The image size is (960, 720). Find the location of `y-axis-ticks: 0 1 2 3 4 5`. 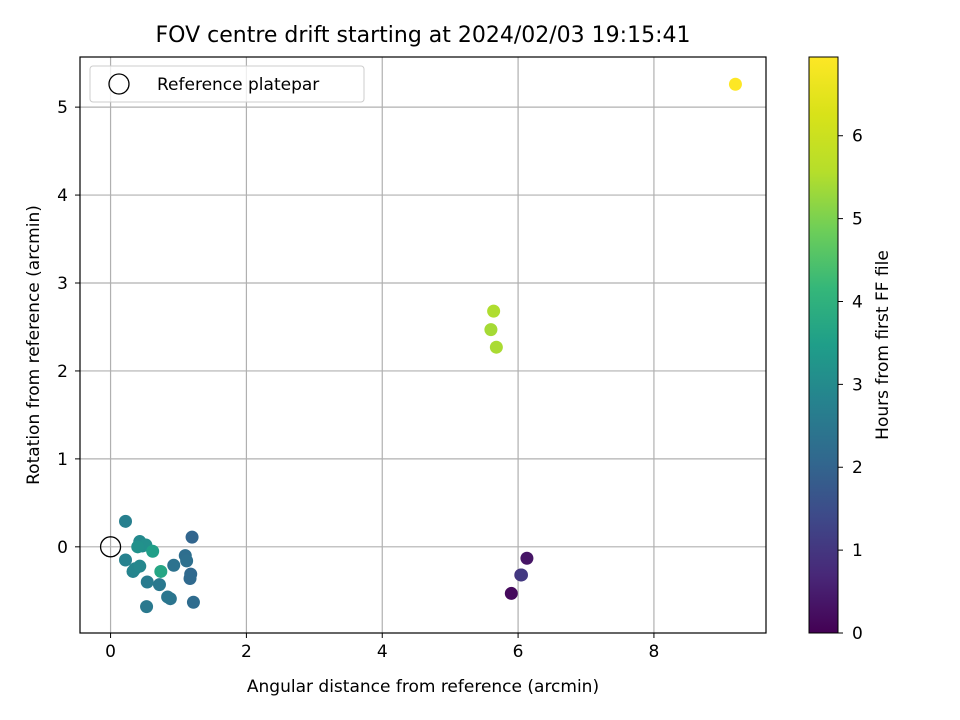

y-axis-ticks: 0 1 2 3 4 5 is located at coordinates (68, 328).